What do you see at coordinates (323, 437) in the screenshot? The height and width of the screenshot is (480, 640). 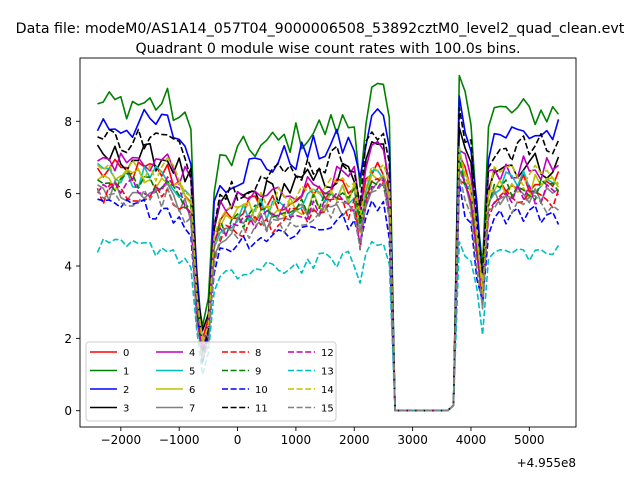 I see `x-axis: −2000 −1000 0 1000 2000 3000 4000 5000` at bounding box center [323, 437].